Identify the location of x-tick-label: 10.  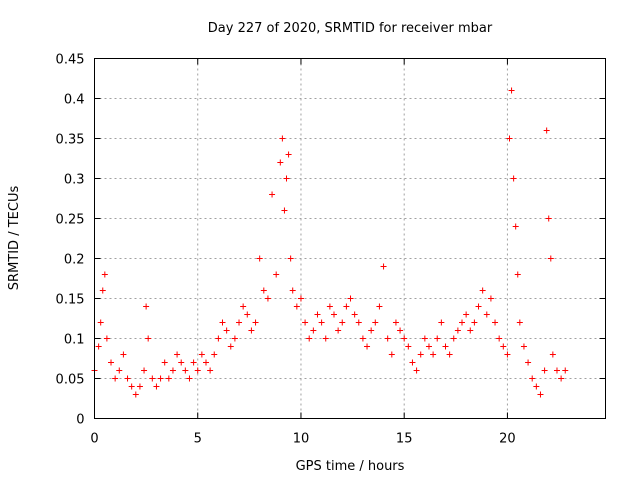
(301, 439).